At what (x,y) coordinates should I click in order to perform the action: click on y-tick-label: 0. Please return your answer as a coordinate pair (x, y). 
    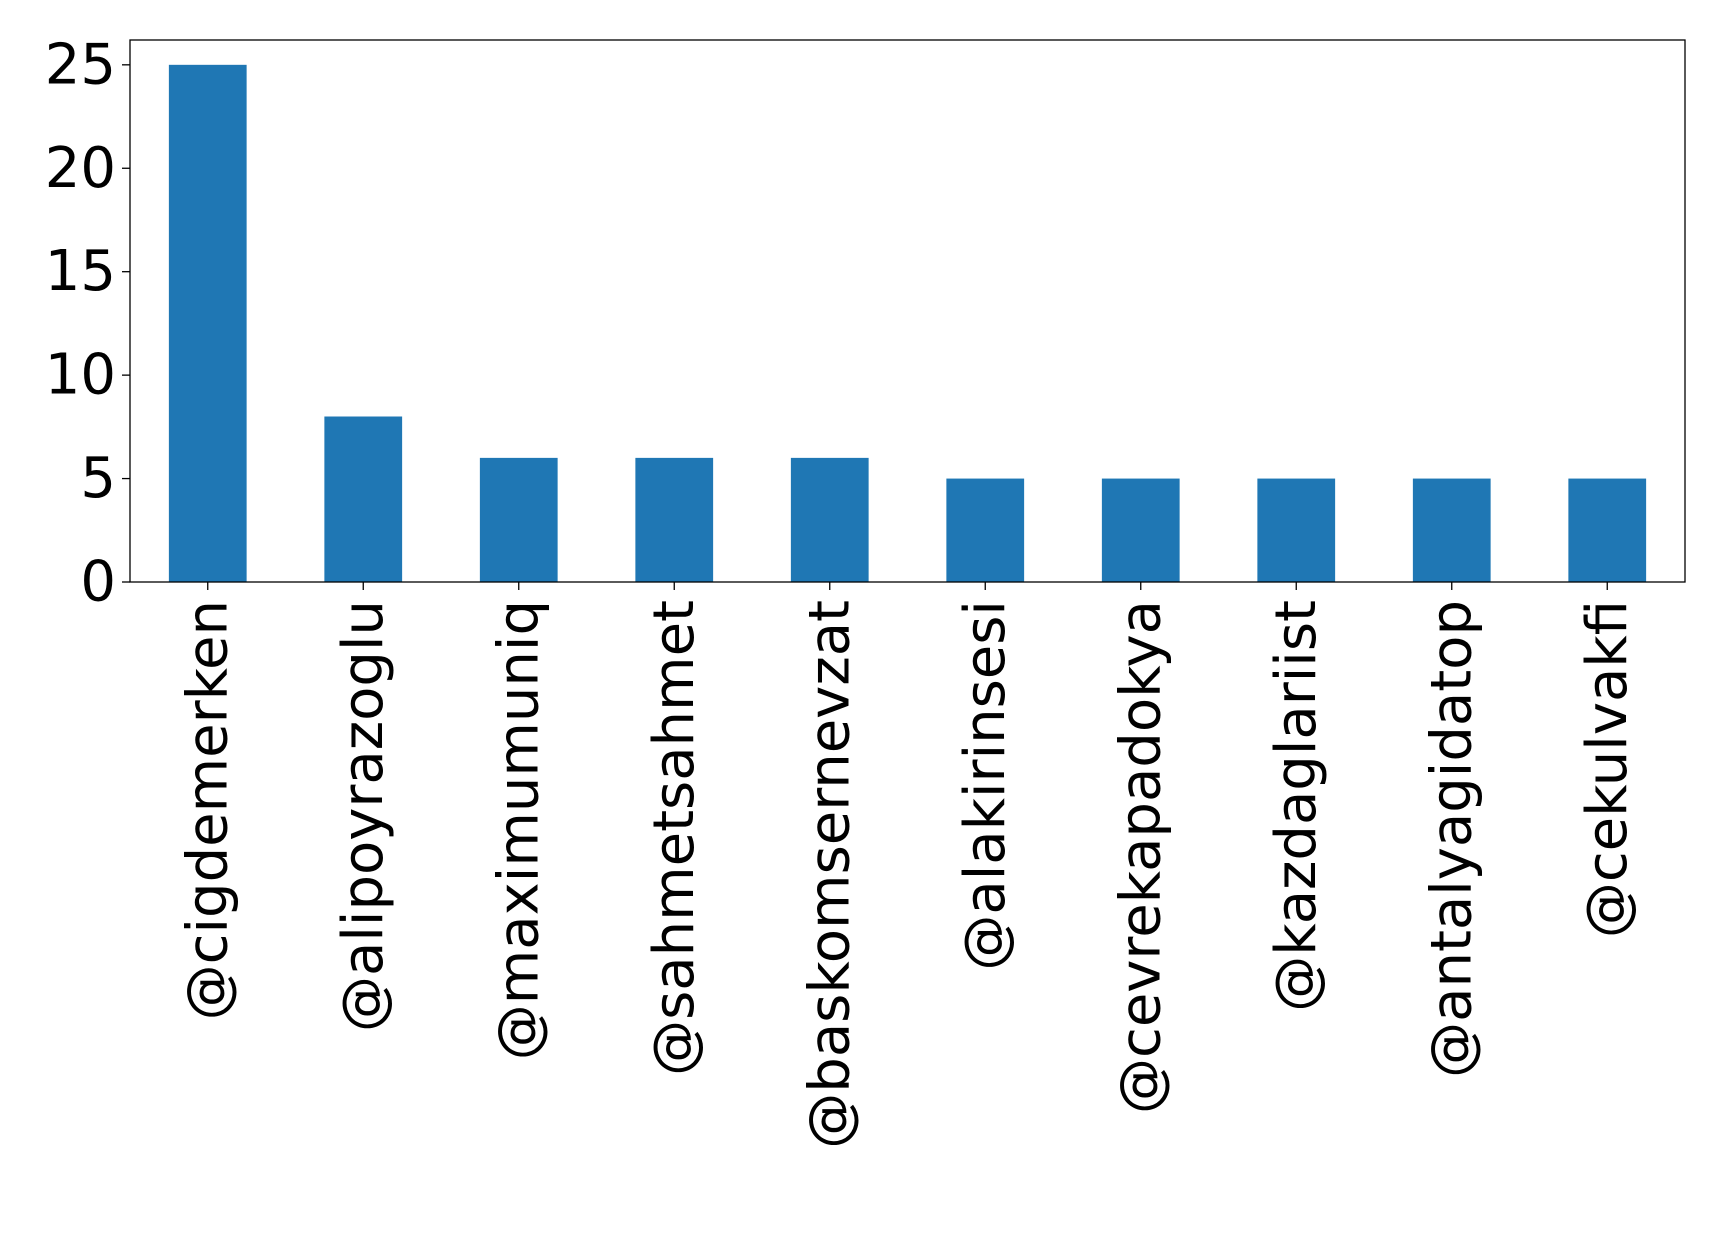
    Looking at the image, I should click on (98, 582).